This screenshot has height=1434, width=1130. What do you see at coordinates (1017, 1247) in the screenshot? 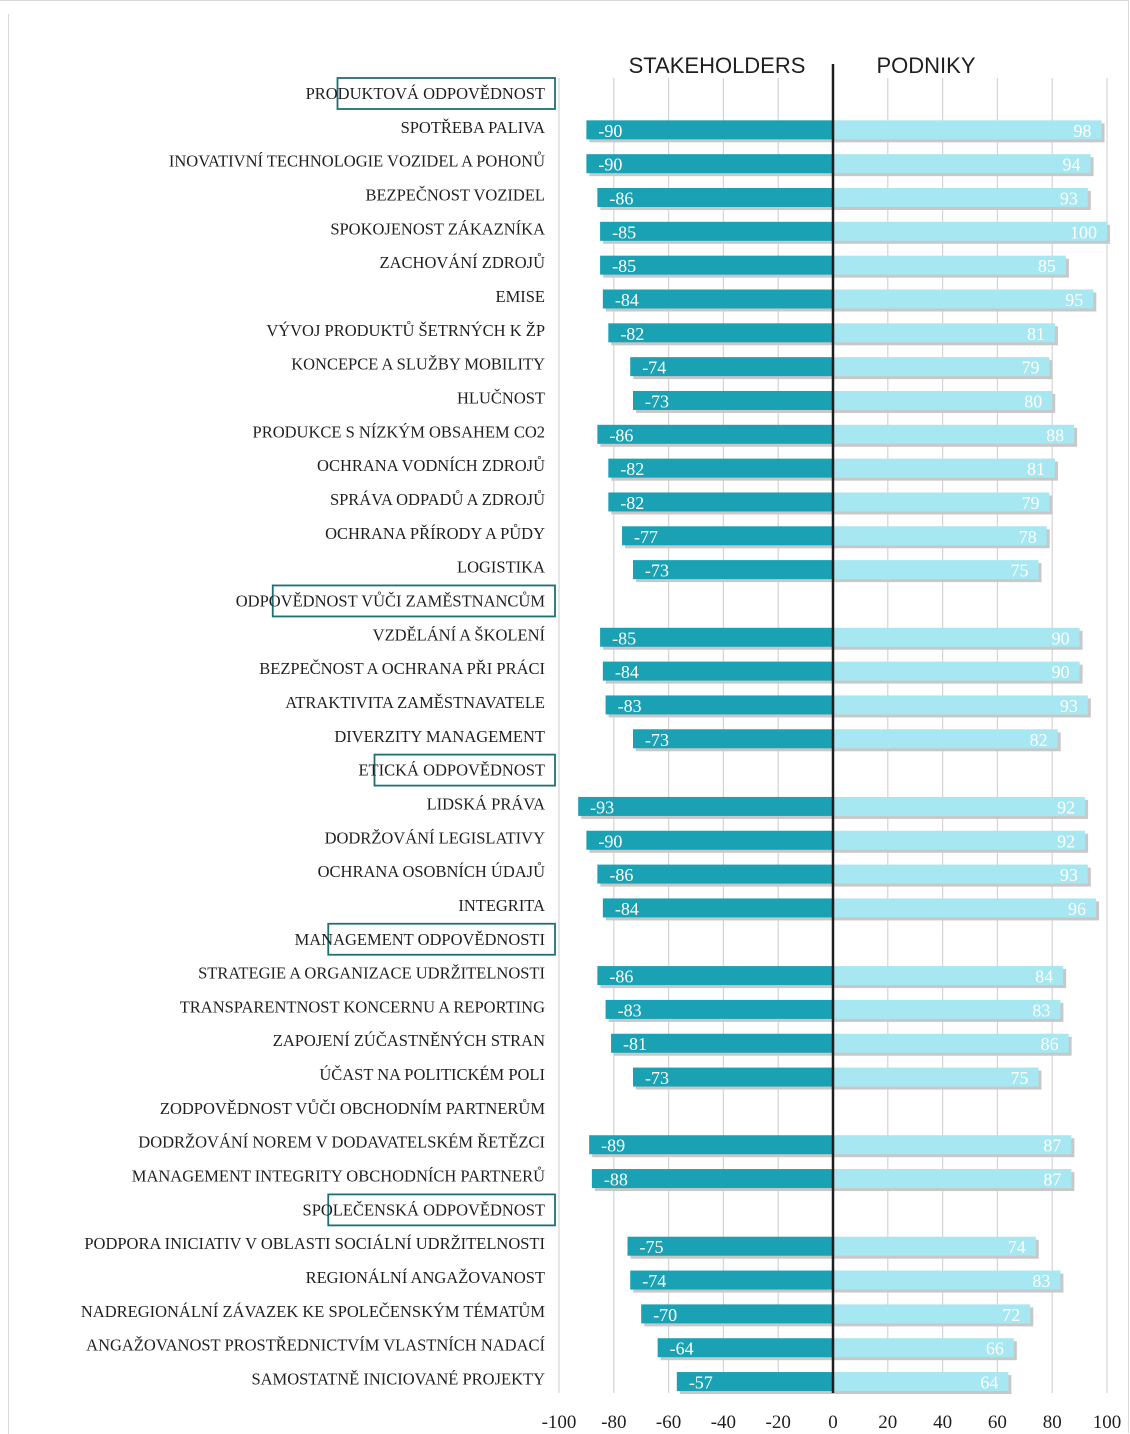
I see `data-label-podniky: 74` at bounding box center [1017, 1247].